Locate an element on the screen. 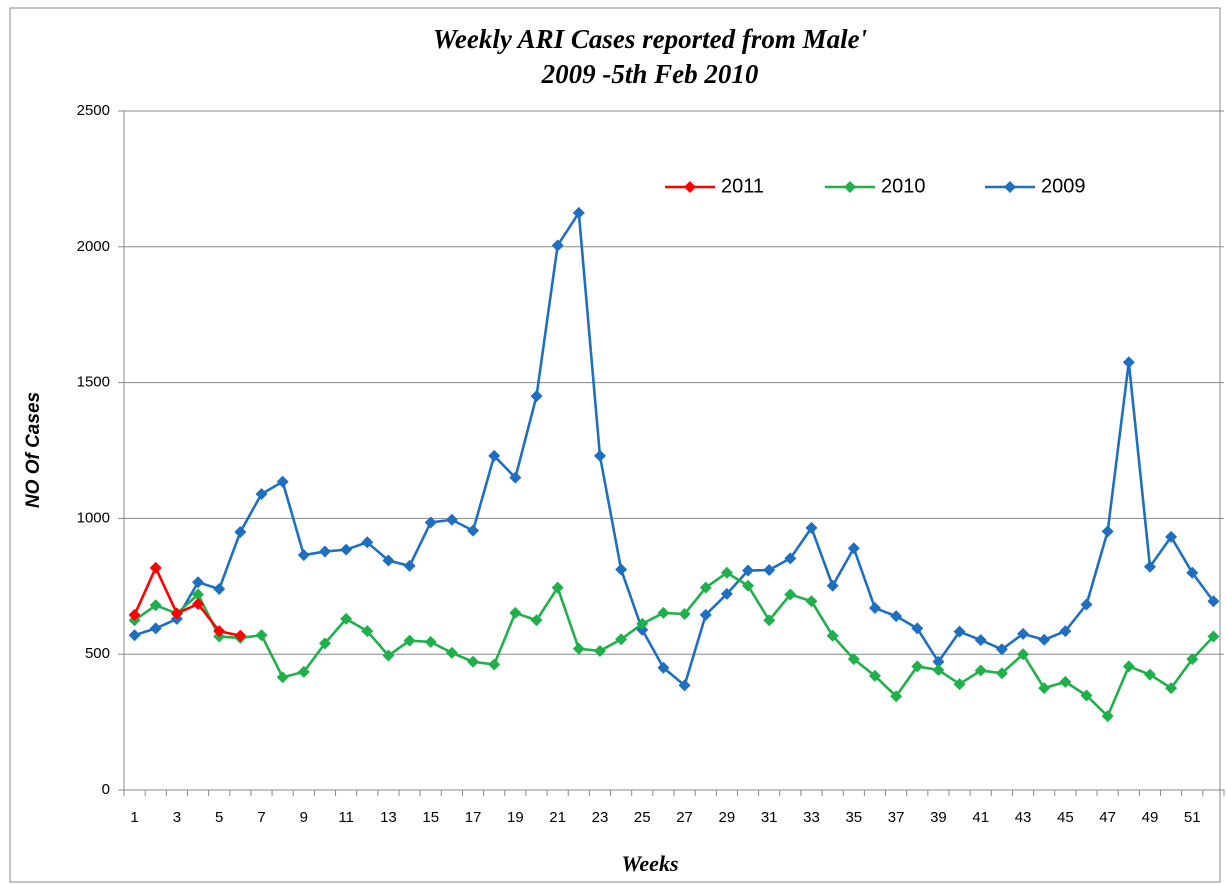 The width and height of the screenshot is (1227, 884). y-tick-label: 2500 is located at coordinates (93, 110).